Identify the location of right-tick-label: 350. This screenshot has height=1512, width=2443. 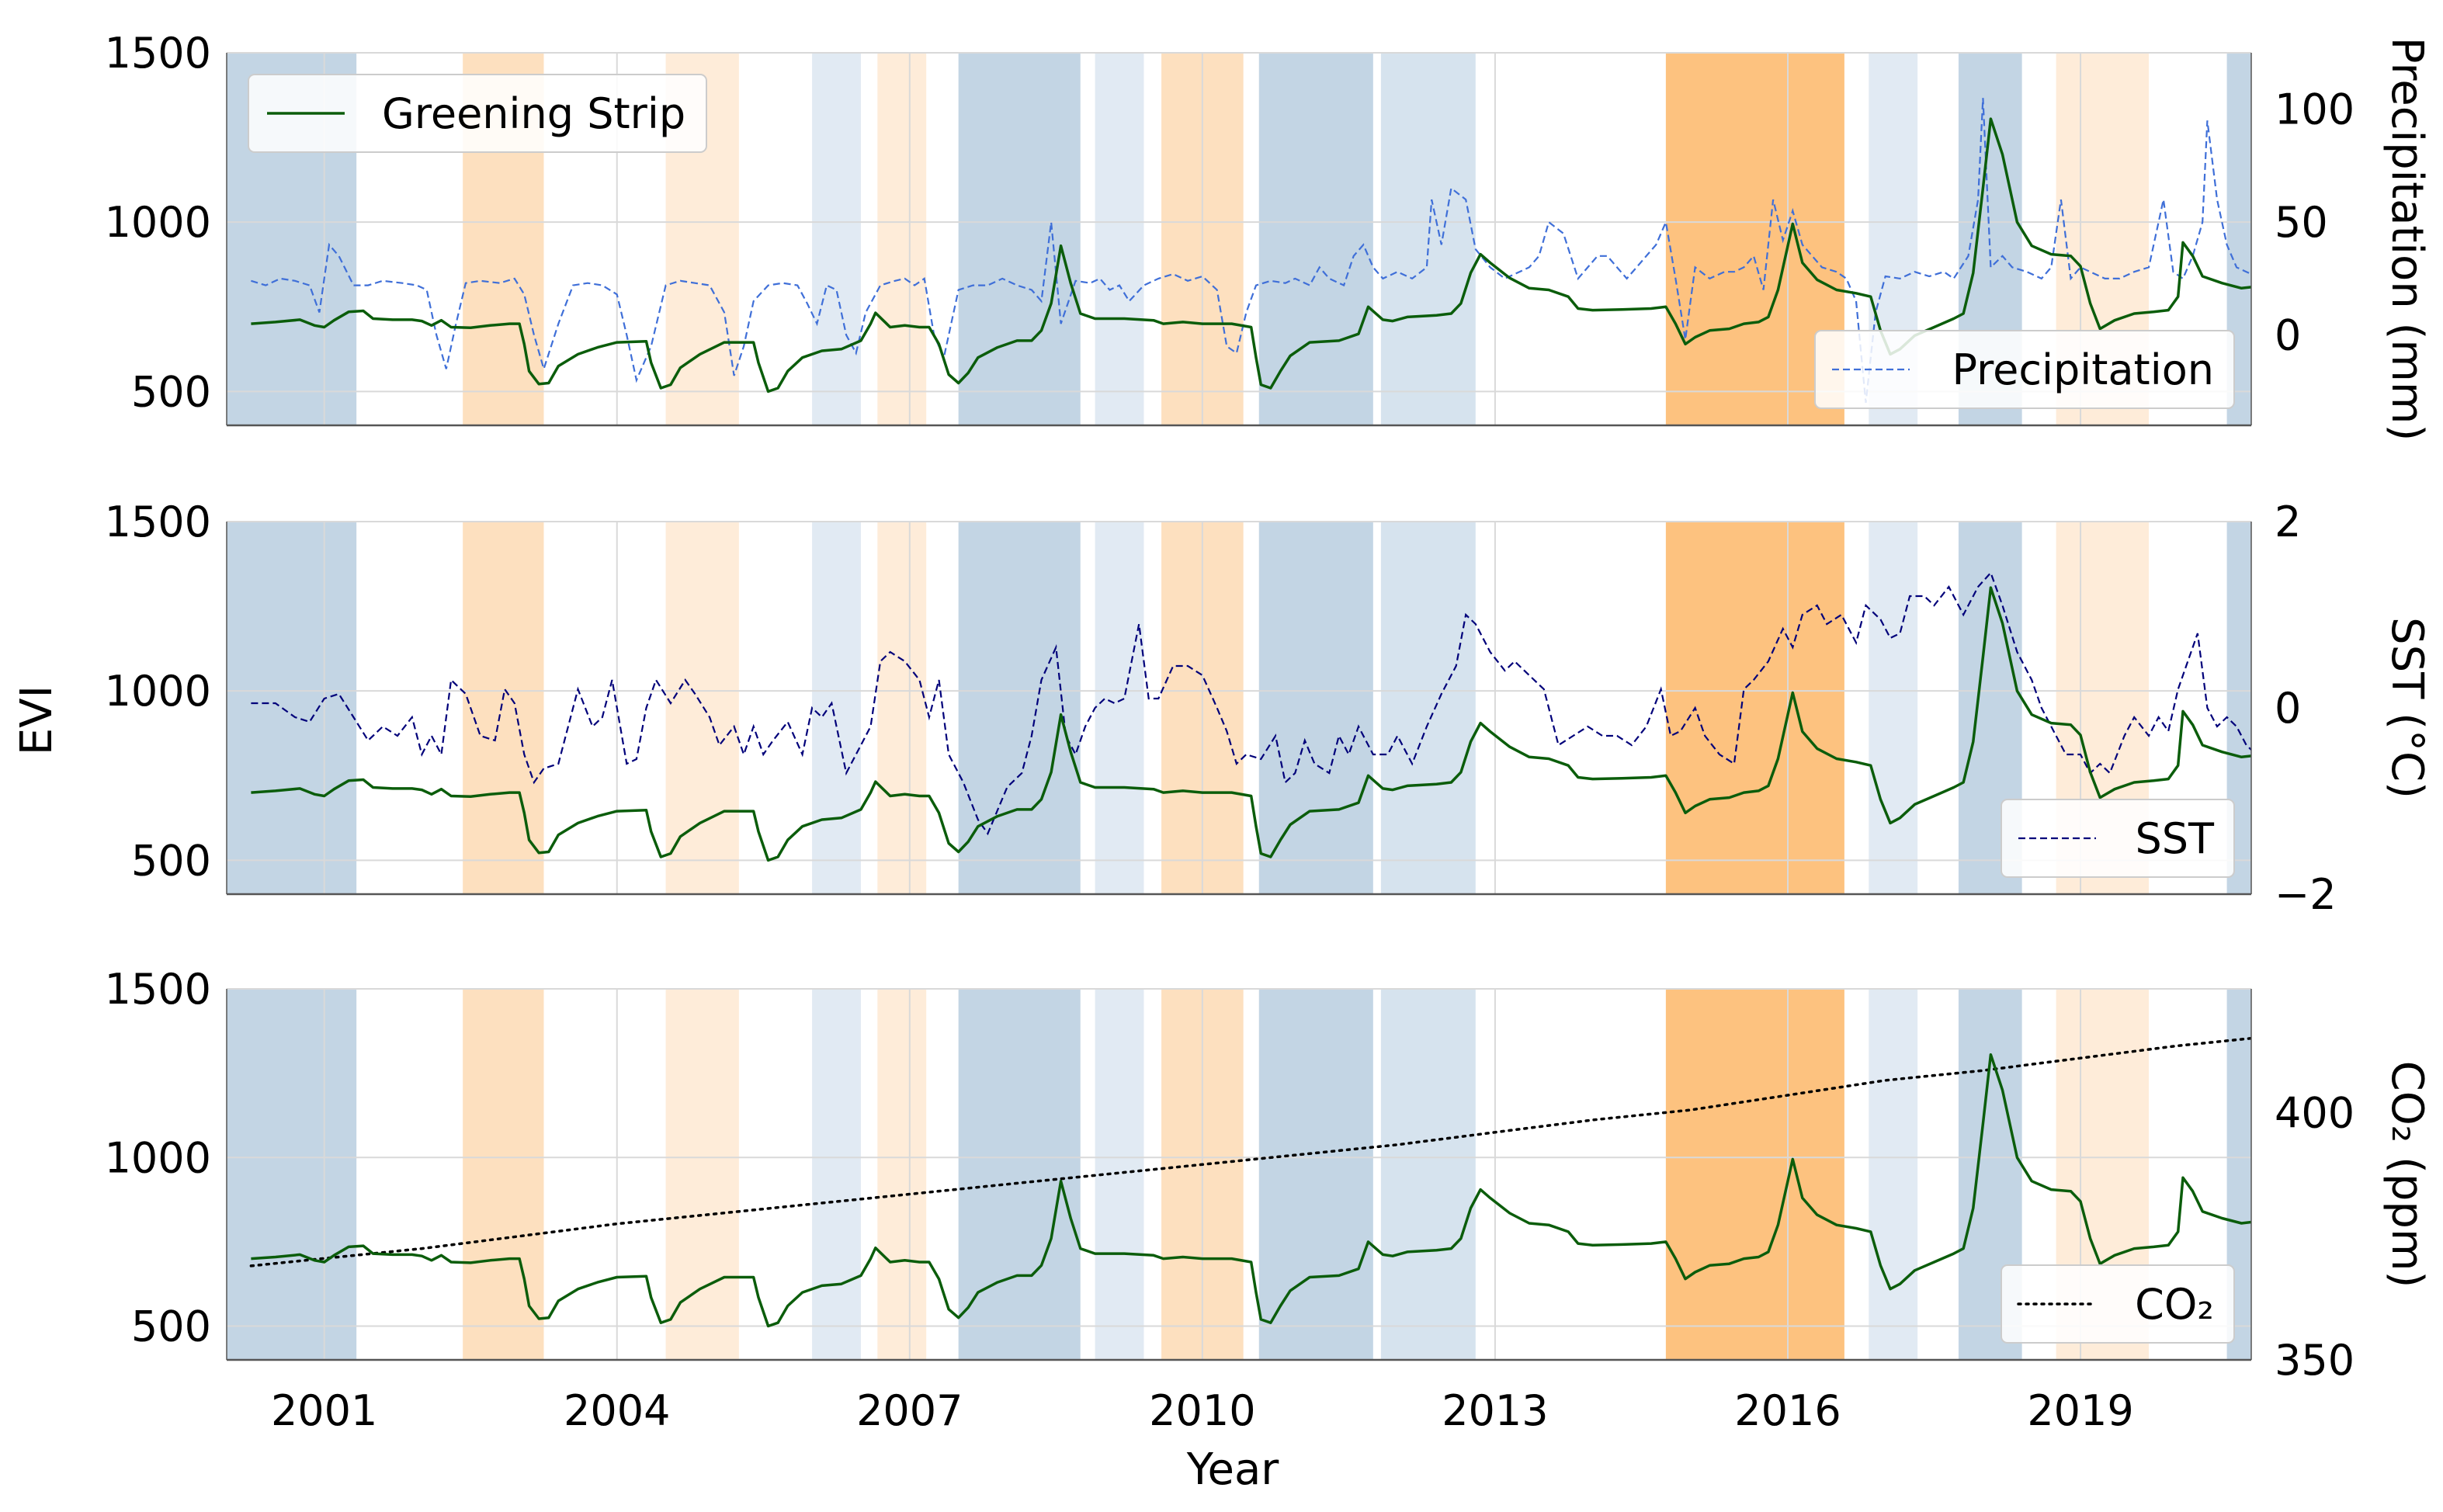
(2315, 1360).